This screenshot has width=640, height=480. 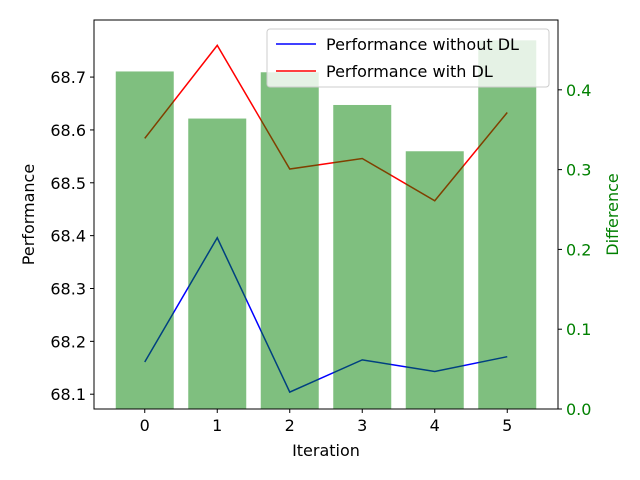 What do you see at coordinates (68, 394) in the screenshot?
I see `left-tick-label: 68.1` at bounding box center [68, 394].